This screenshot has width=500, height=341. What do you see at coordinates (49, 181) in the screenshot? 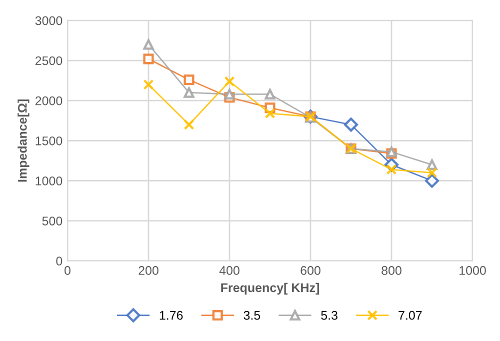
I see `y-tick-label: 1000` at bounding box center [49, 181].